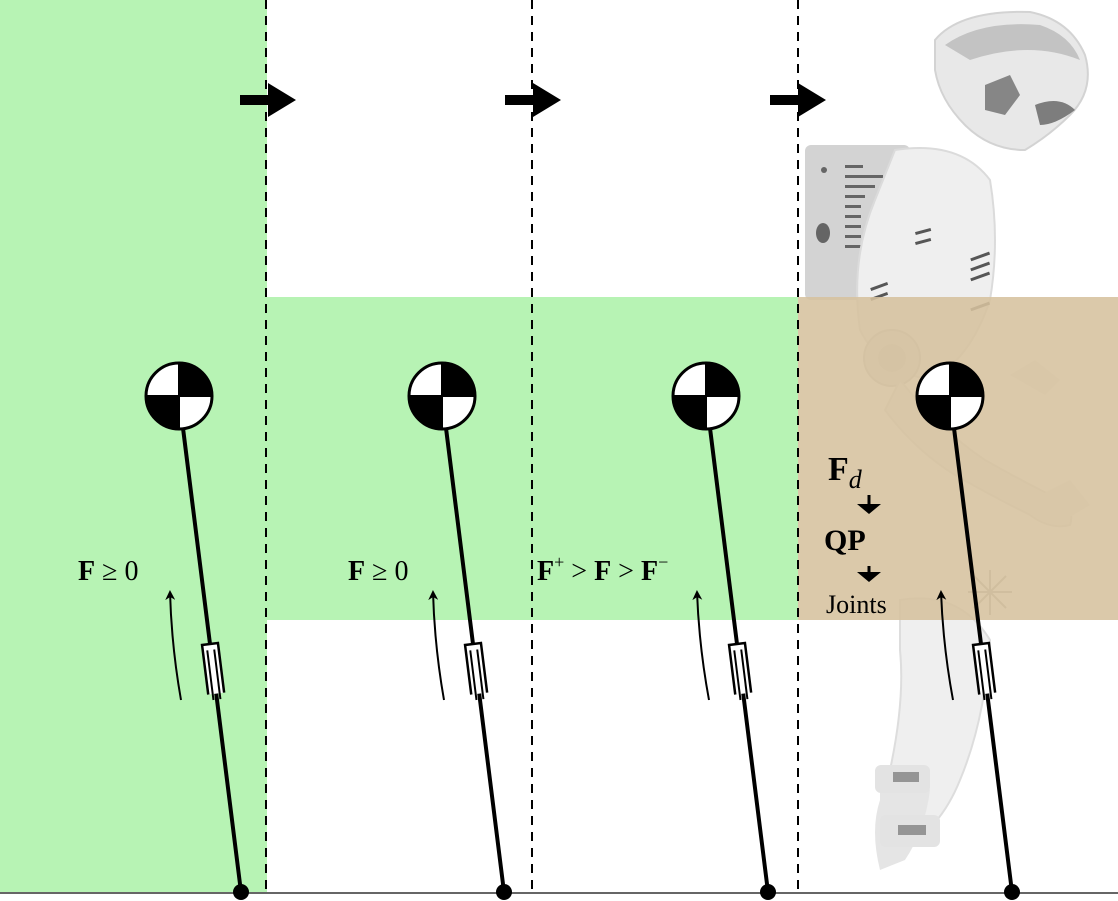  I want to click on phase3-region, so click(665, 458).